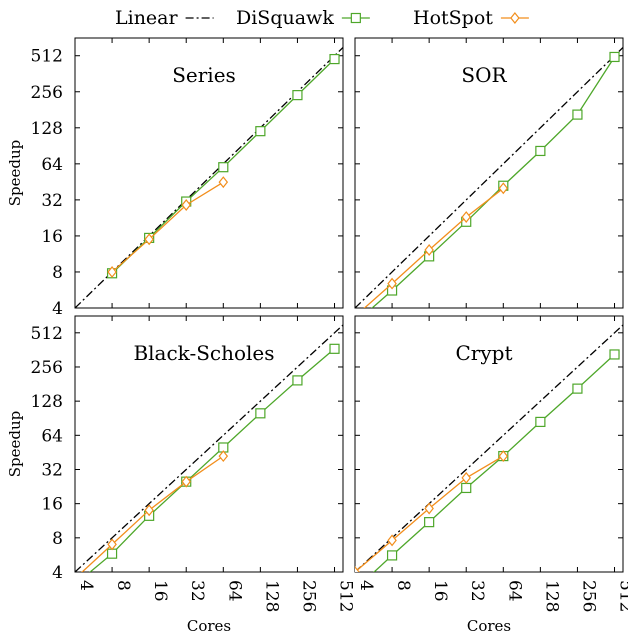  Describe the element at coordinates (203, 353) in the screenshot. I see `panel-title: Black-Scholes` at that location.